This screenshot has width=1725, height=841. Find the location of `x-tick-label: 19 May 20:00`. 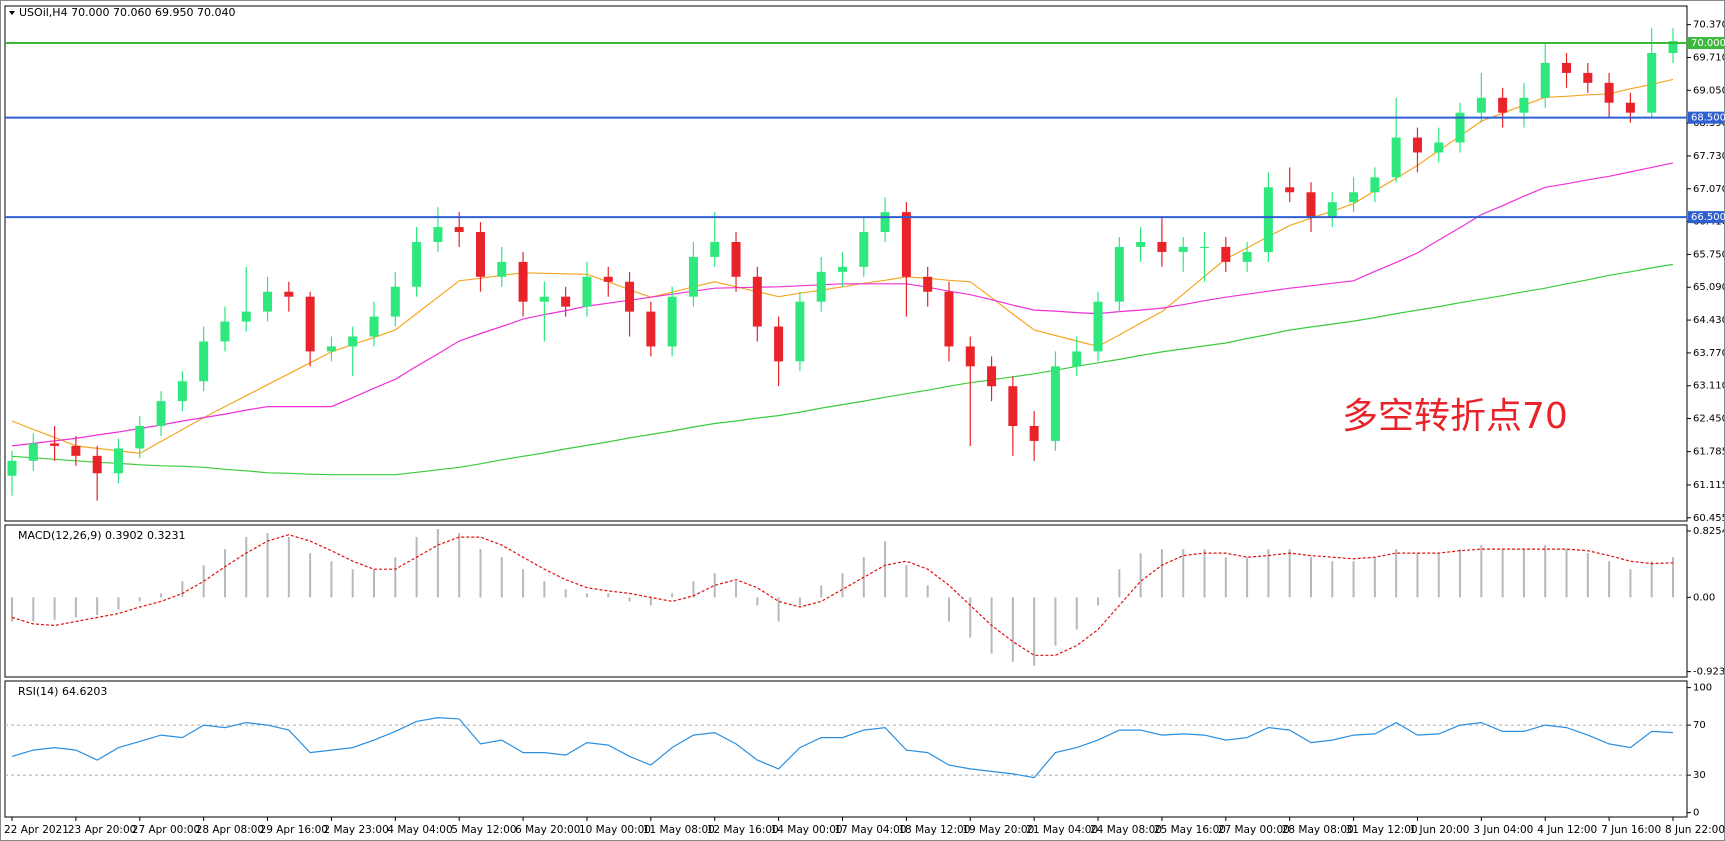

x-tick-label: 19 May 20:00 is located at coordinates (998, 830).